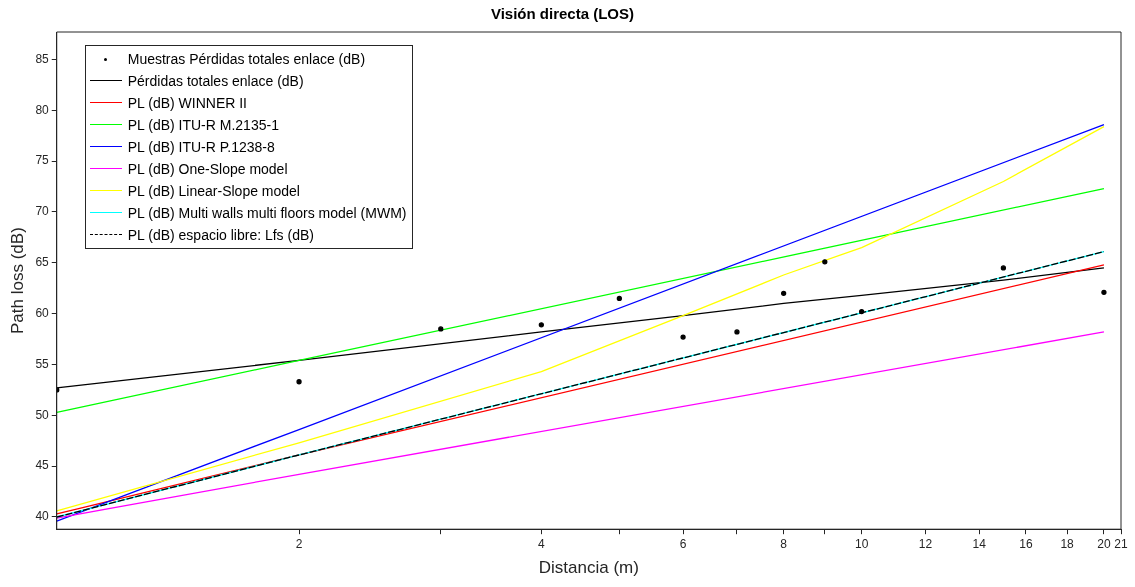  I want to click on x-tick-label: 18, so click(1067, 543).